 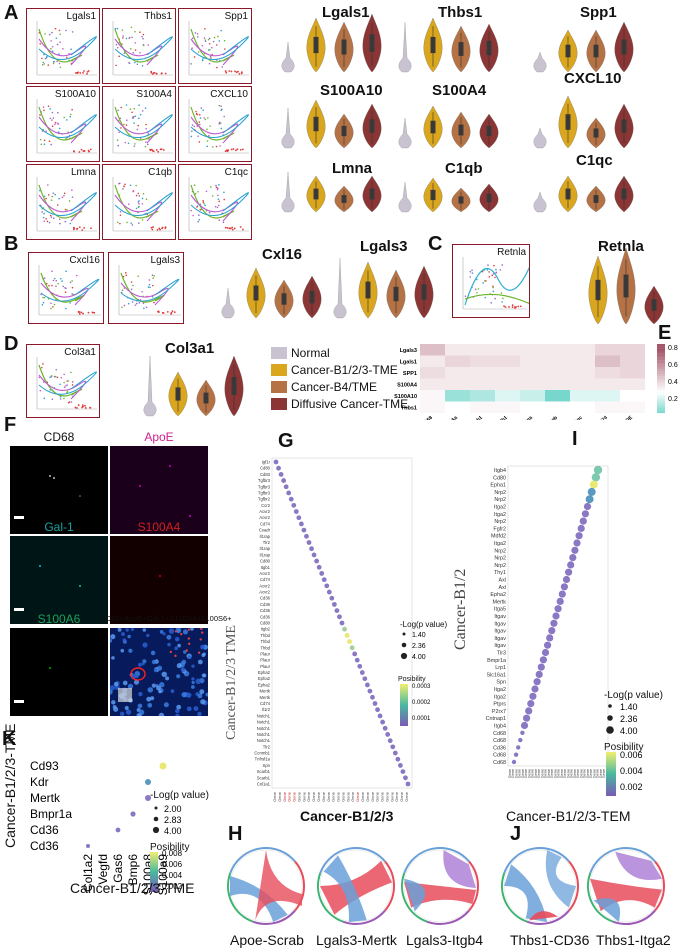 What do you see at coordinates (173, 820) in the screenshot?
I see `k-size-value: 2.83` at bounding box center [173, 820].